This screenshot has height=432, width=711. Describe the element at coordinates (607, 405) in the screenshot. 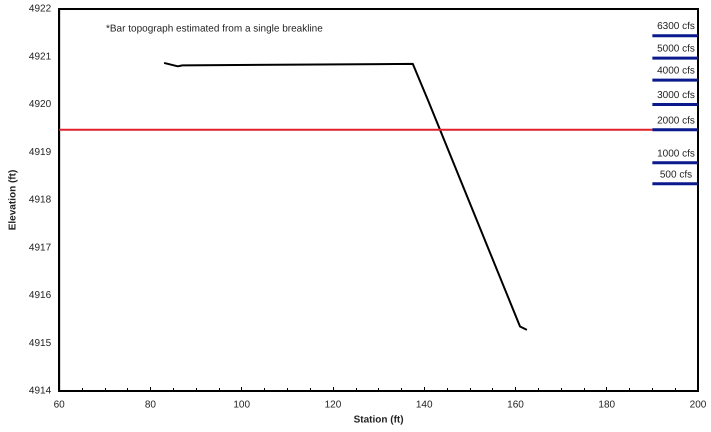

I see `x-tick-label: 180` at that location.